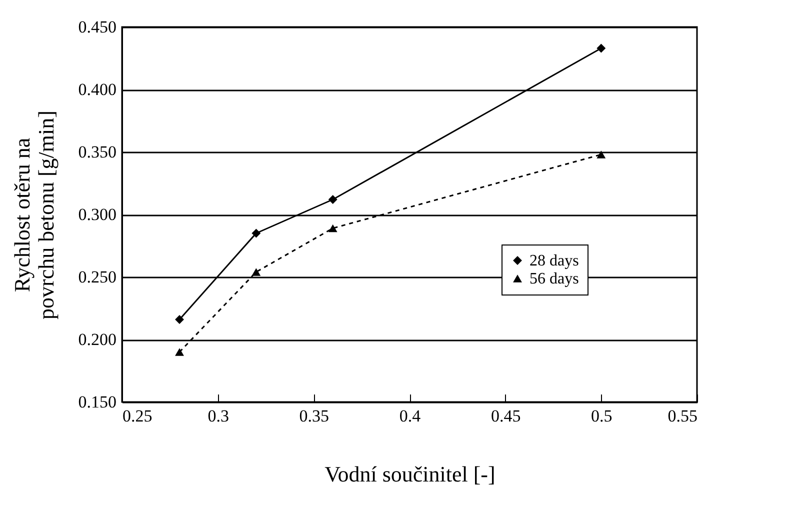  I want to click on x-tick-label: 0.55, so click(683, 416).